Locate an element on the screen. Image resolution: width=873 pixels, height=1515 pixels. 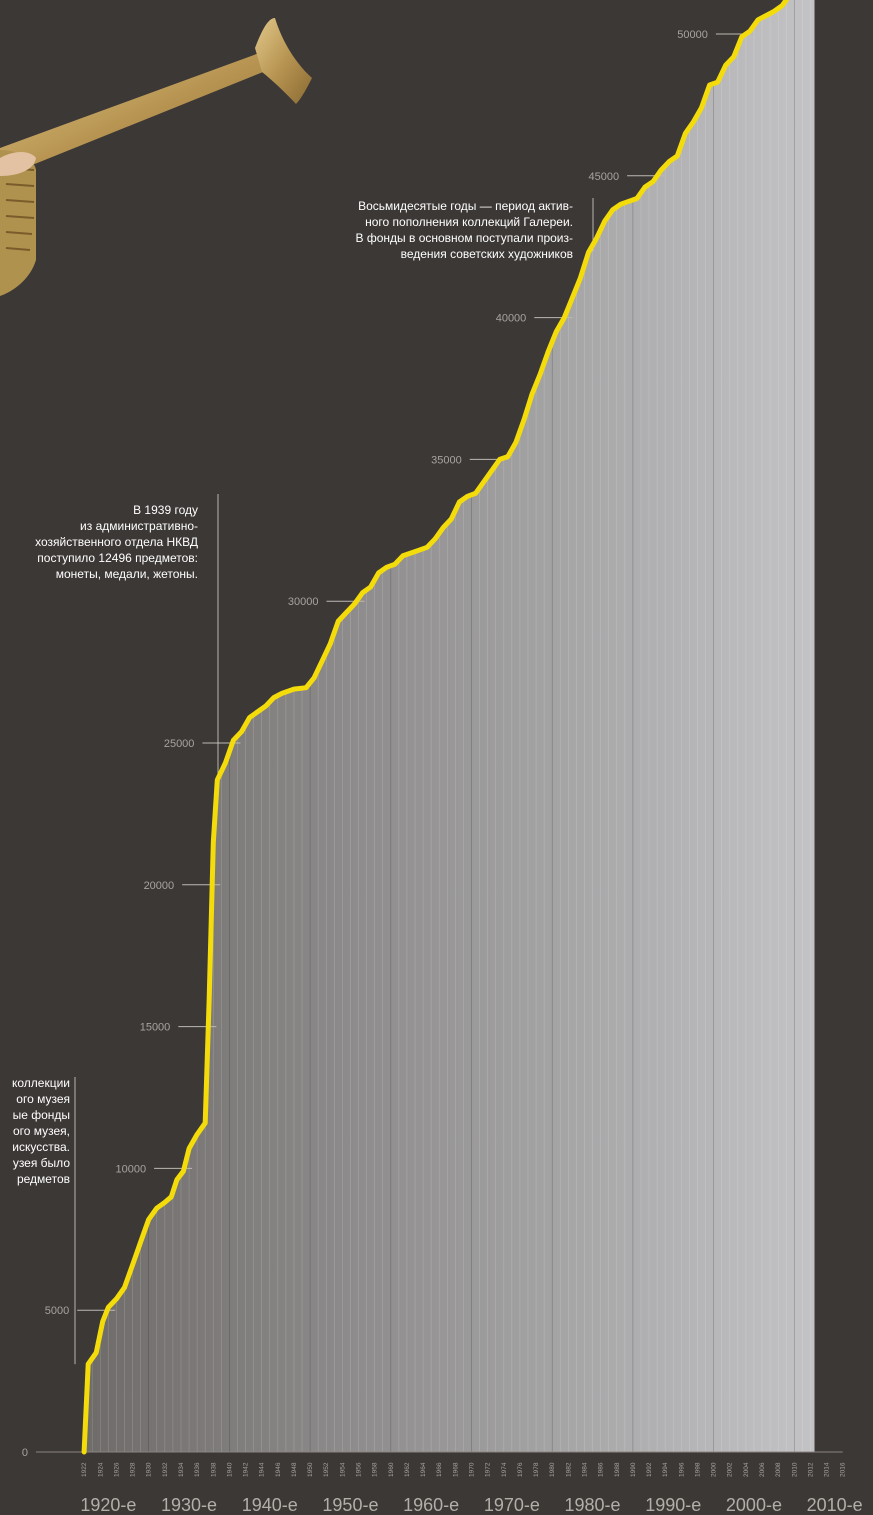
year-label: 1994 is located at coordinates (665, 1469).